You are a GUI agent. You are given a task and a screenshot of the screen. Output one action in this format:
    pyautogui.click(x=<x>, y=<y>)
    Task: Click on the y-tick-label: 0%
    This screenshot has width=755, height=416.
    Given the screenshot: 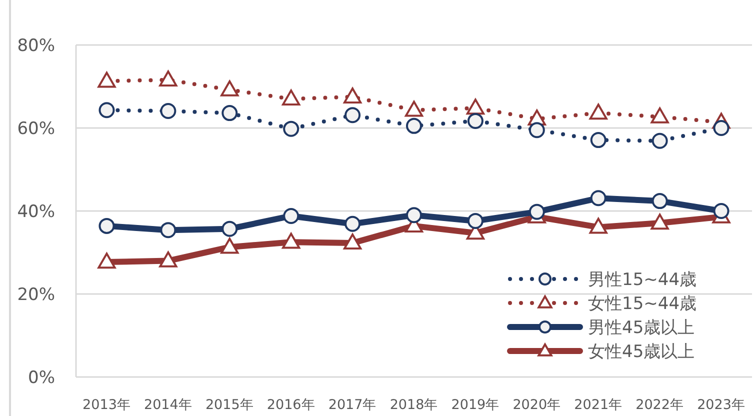 What is the action you would take?
    pyautogui.click(x=41, y=378)
    